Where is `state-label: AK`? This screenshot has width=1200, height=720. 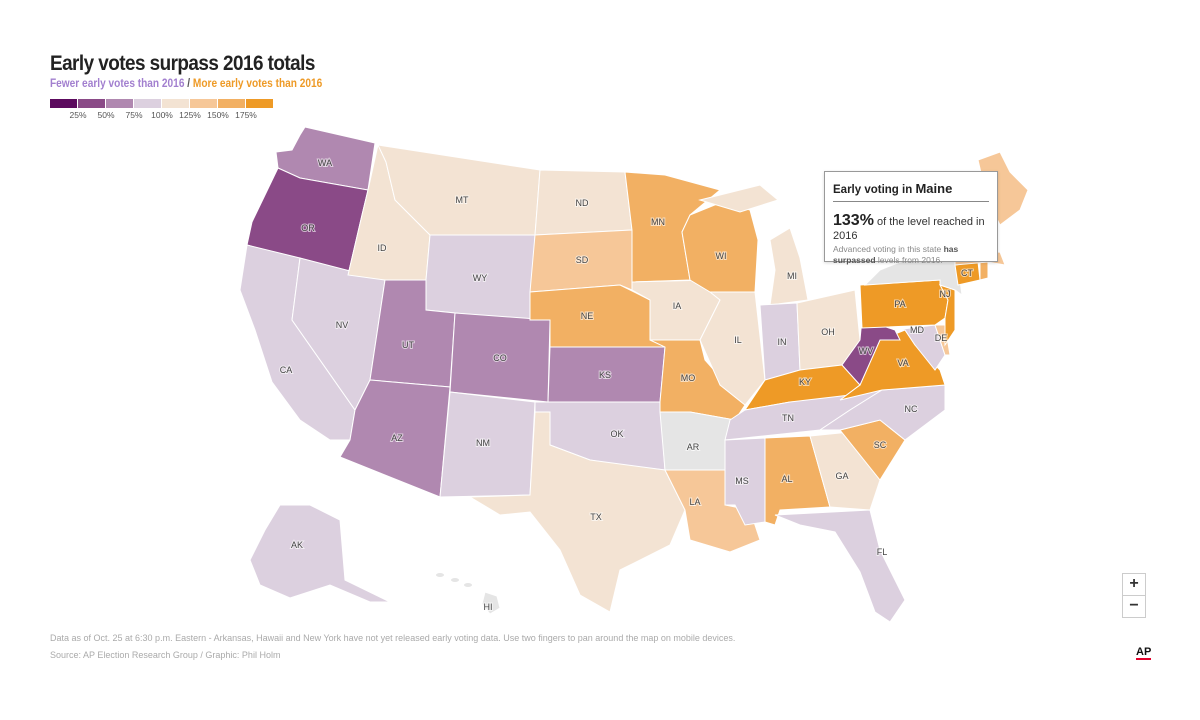
state-label: AK is located at coordinates (297, 545).